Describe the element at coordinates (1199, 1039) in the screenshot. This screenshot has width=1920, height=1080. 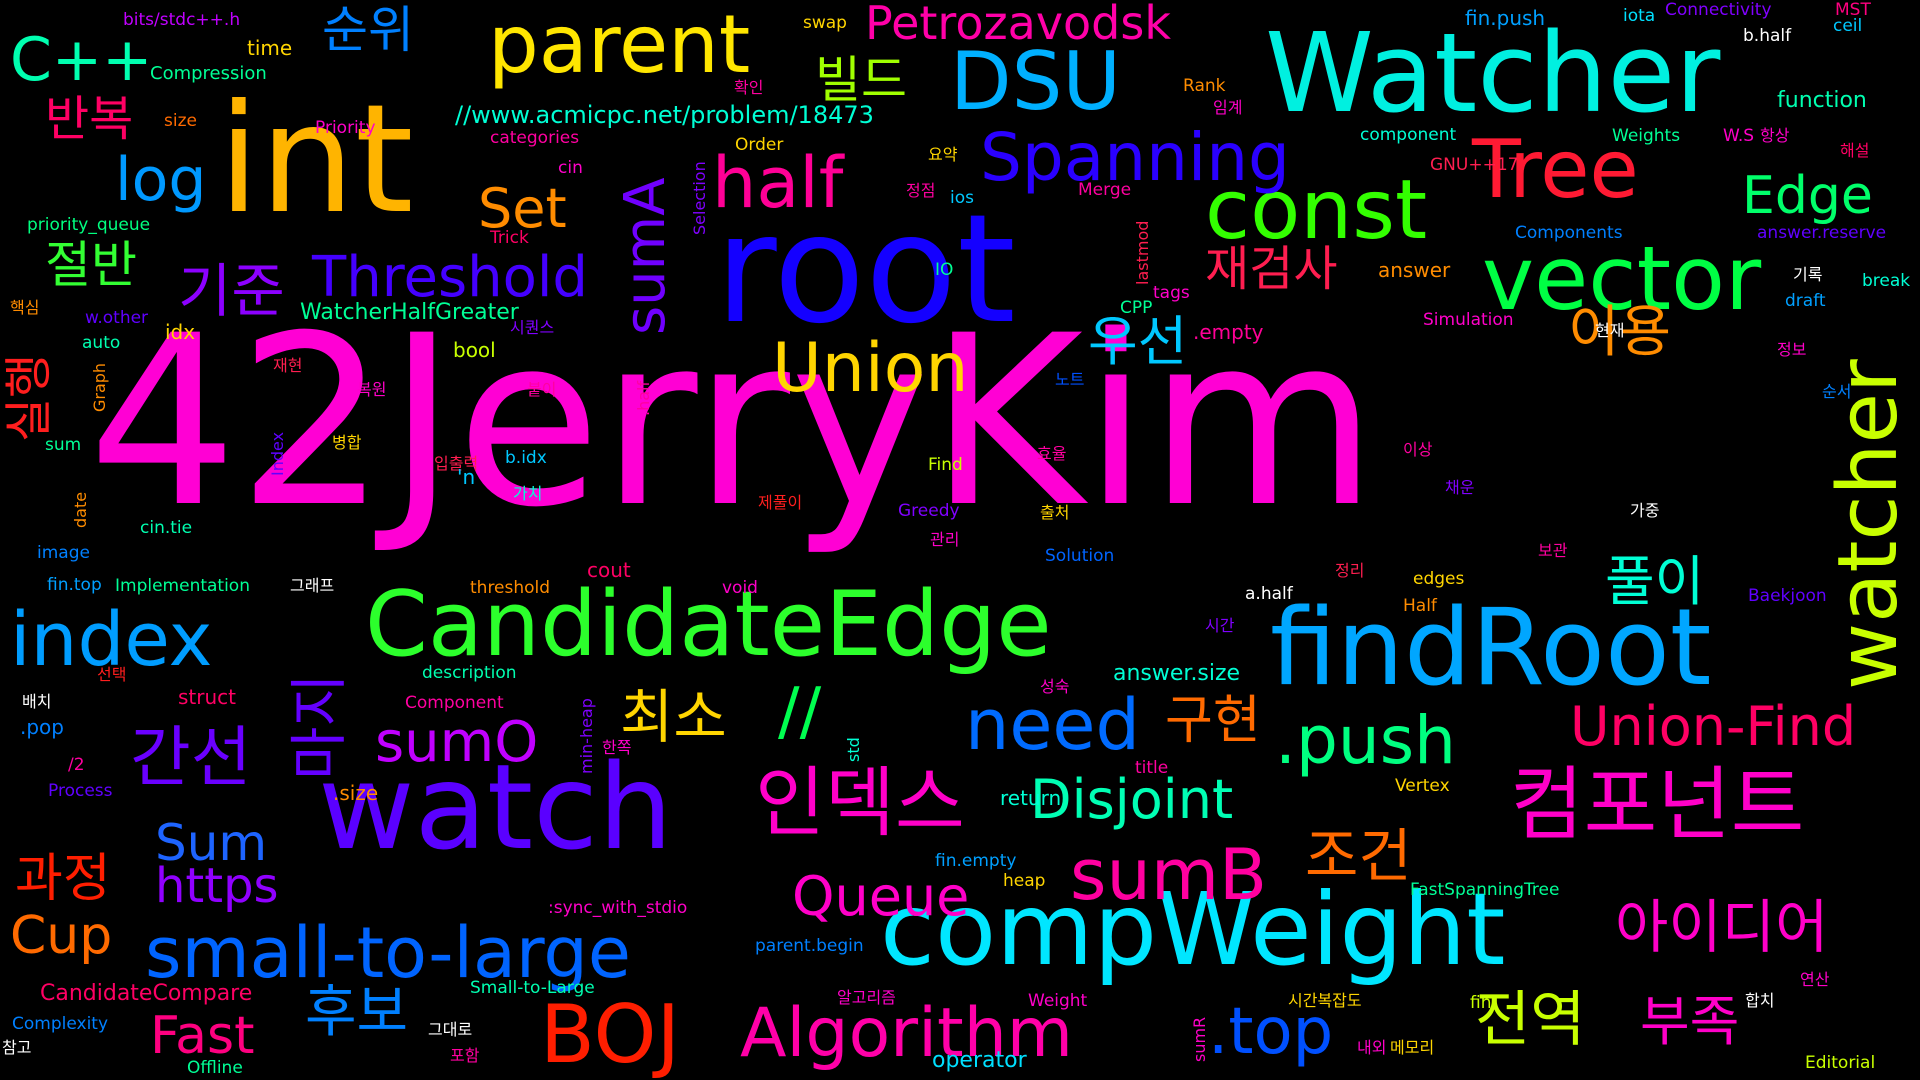
I see `word-sumr-vertical: sumR` at that location.